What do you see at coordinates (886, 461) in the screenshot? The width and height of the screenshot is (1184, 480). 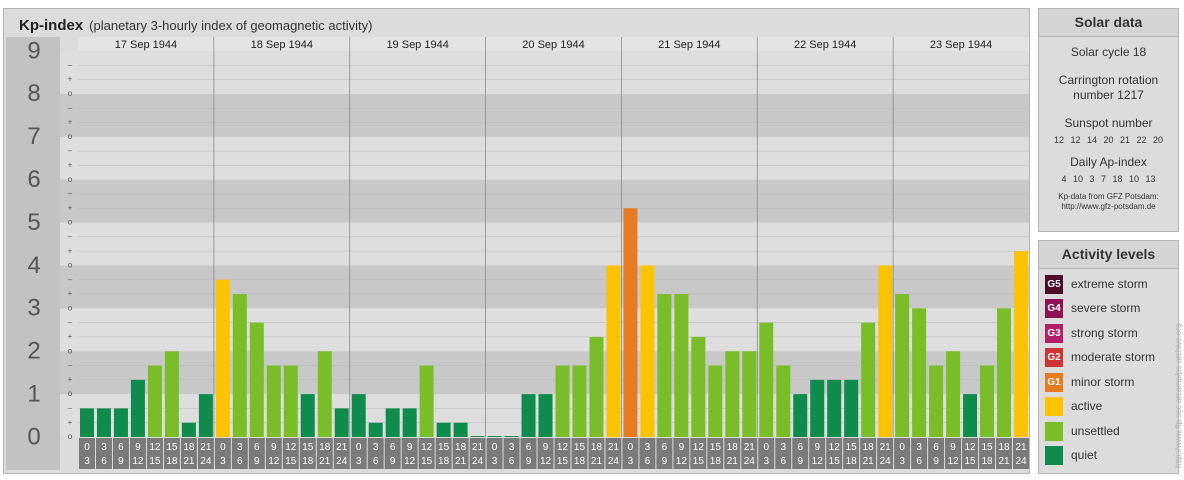 I see `interval-end-label: 24` at bounding box center [886, 461].